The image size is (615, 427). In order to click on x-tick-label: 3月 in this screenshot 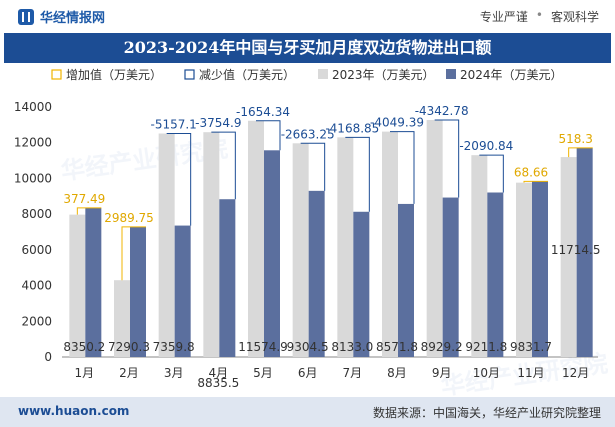, I will do `click(174, 373)`.